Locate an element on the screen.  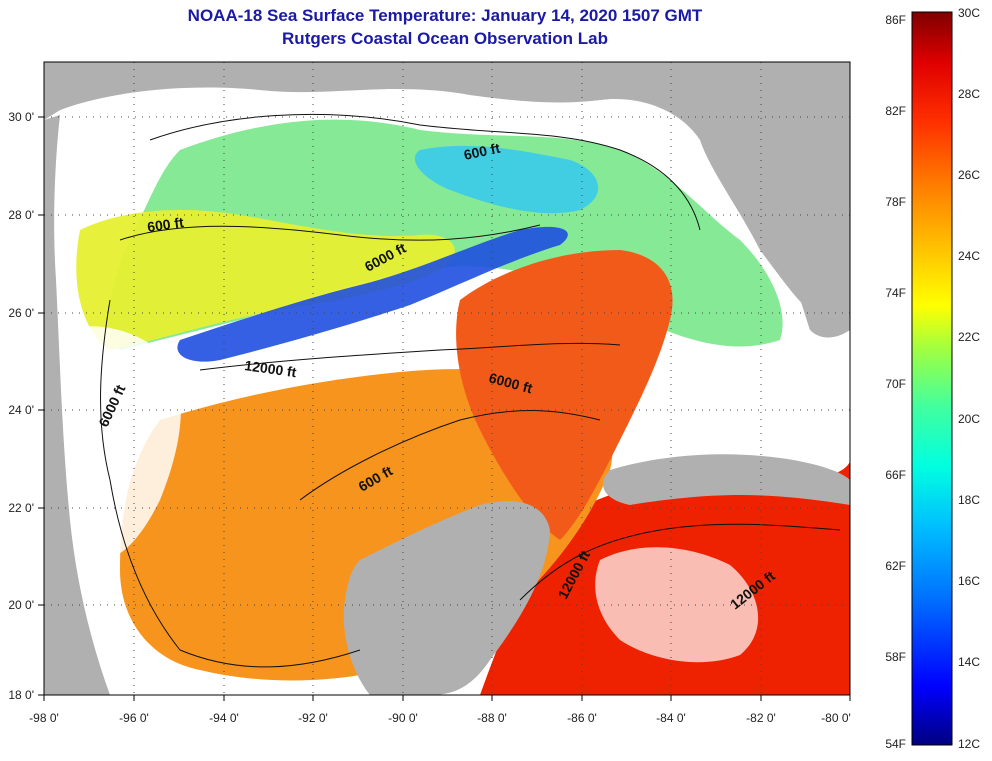
colorbar-f-label: 58F is located at coordinates (895, 657).